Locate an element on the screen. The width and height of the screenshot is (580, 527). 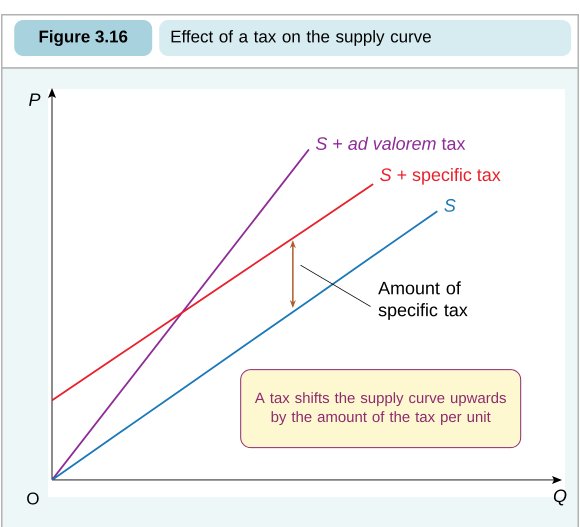
y-axis-title: P is located at coordinates (34, 100).